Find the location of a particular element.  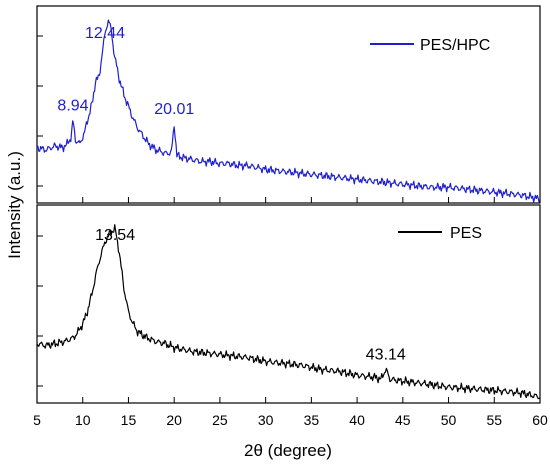

x-tick-label: 30 is located at coordinates (266, 420).